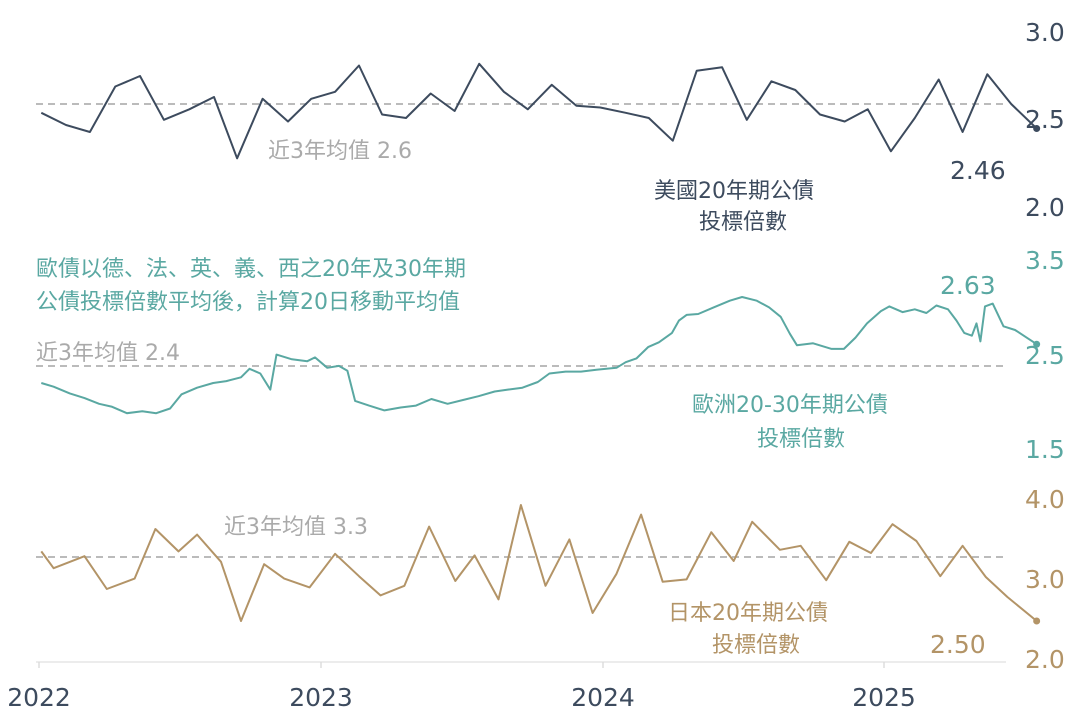 The height and width of the screenshot is (718, 1077). Describe the element at coordinates (321, 697) in the screenshot. I see `x-tick-label: 2023` at that location.